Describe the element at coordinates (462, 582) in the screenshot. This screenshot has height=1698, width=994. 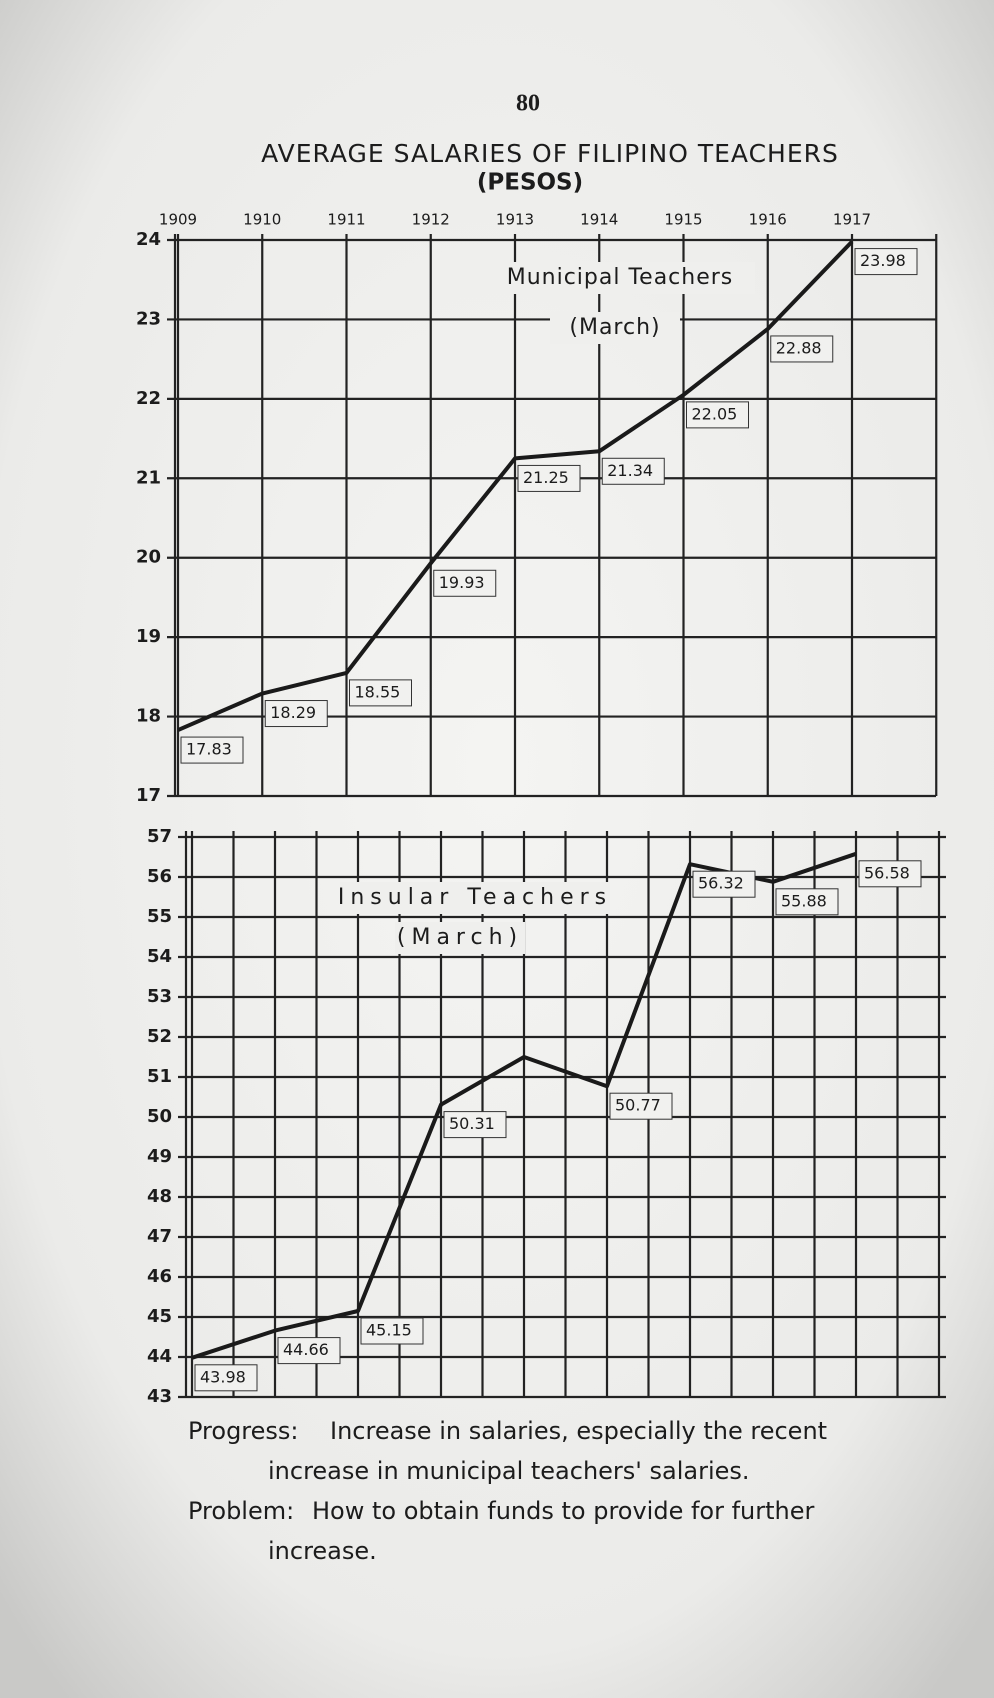
I see `data-label-text: 19.93` at that location.